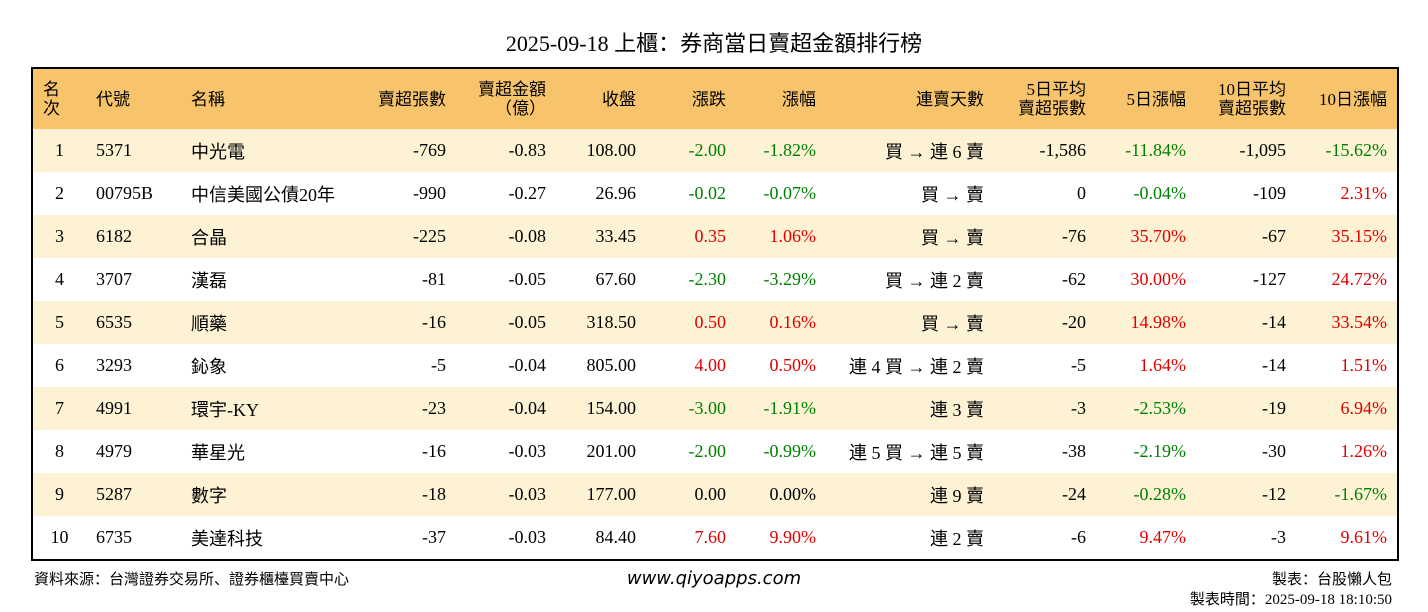  What do you see at coordinates (1074, 236) in the screenshot?
I see `table-cell: -76` at bounding box center [1074, 236].